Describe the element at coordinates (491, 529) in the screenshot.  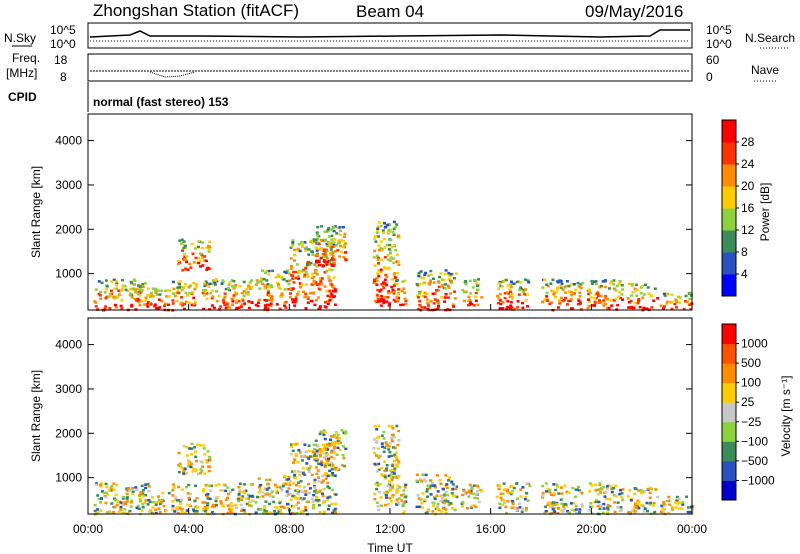
I see `time-tick-label: 16:00` at that location.